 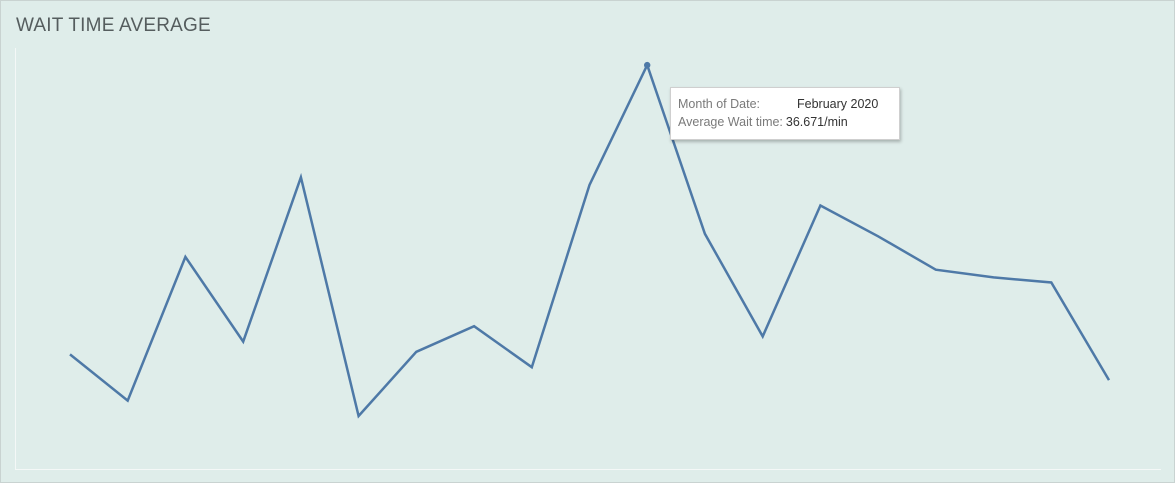 What do you see at coordinates (730, 122) in the screenshot?
I see `tooltip-wait-label: Average Wait time:` at bounding box center [730, 122].